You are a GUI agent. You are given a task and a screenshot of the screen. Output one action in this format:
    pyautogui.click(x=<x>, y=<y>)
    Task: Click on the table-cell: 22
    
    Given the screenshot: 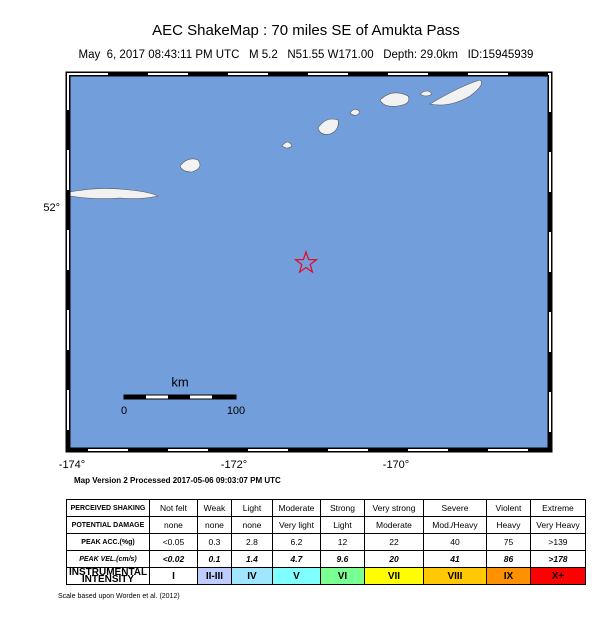 What is the action you would take?
    pyautogui.click(x=393, y=542)
    